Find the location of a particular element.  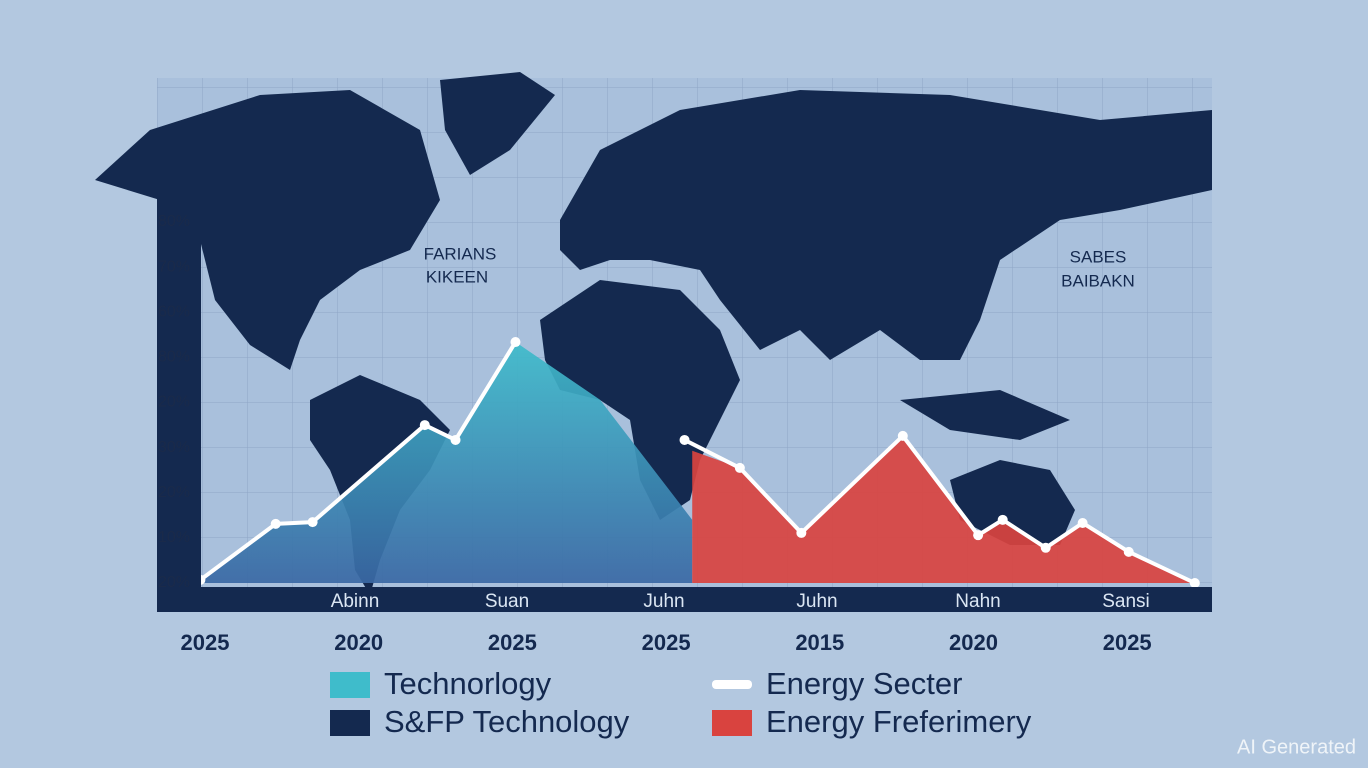

y-axis-bar is located at coordinates (179, 401).